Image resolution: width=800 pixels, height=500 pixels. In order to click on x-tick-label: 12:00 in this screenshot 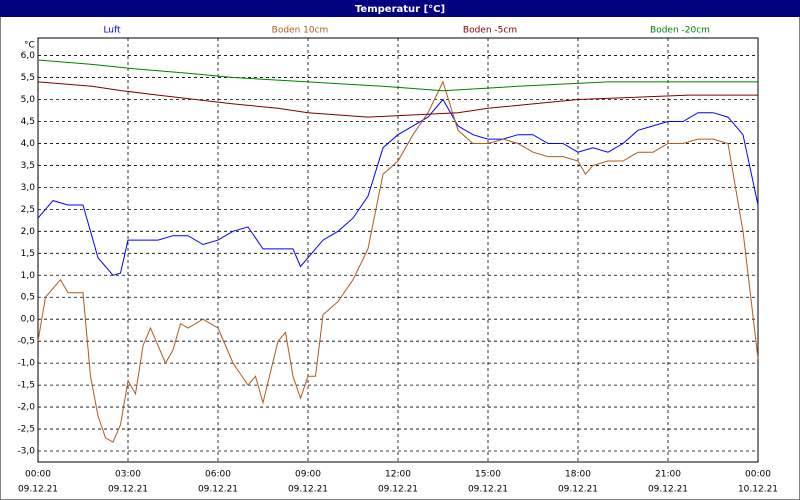, I will do `click(398, 475)`.